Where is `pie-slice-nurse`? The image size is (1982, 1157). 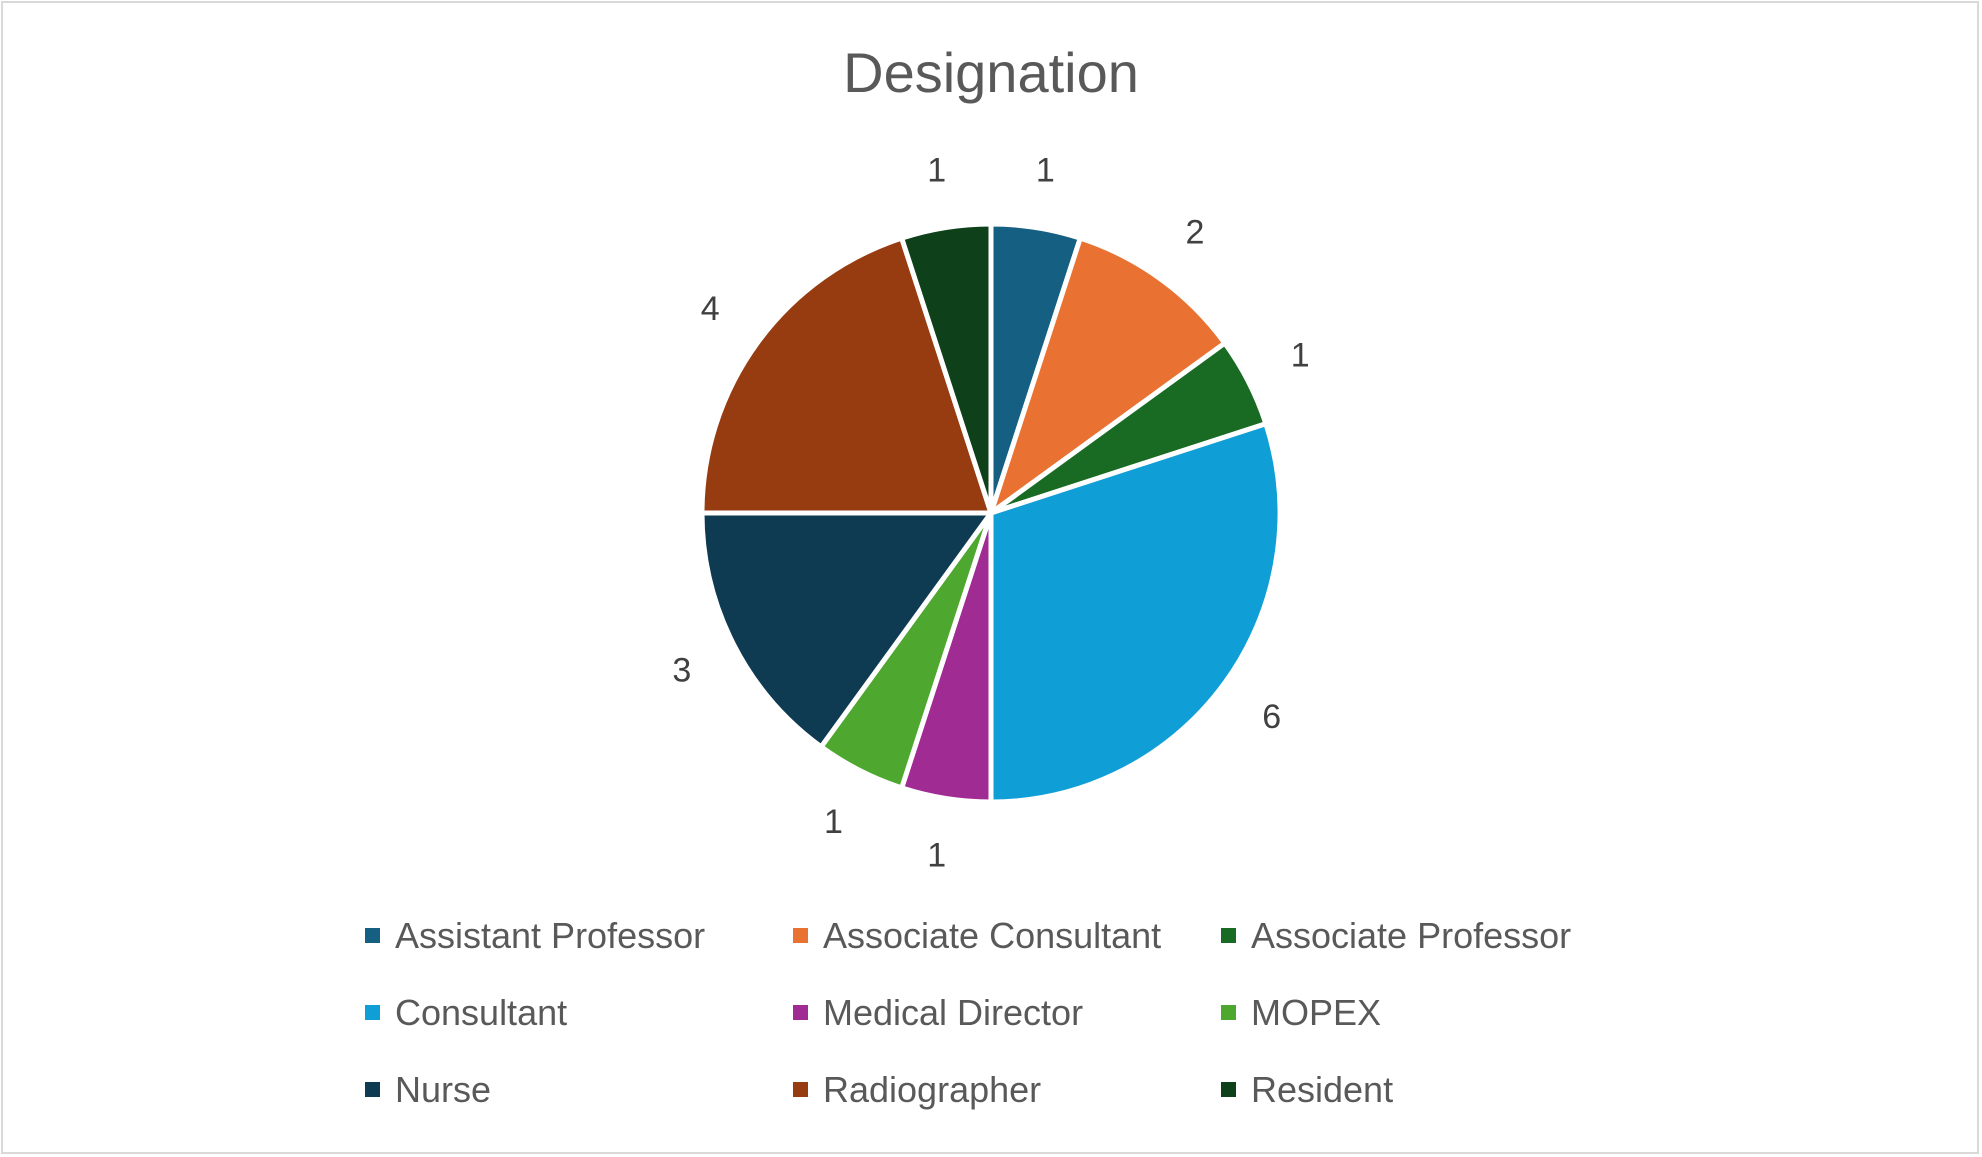 pie-slice-nurse is located at coordinates (846, 630).